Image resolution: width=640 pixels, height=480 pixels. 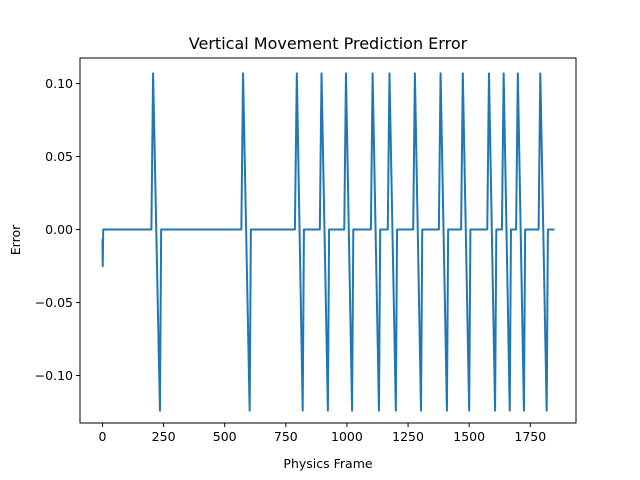 What do you see at coordinates (59, 229) in the screenshot?
I see `y-tick-label: 0.00` at bounding box center [59, 229].